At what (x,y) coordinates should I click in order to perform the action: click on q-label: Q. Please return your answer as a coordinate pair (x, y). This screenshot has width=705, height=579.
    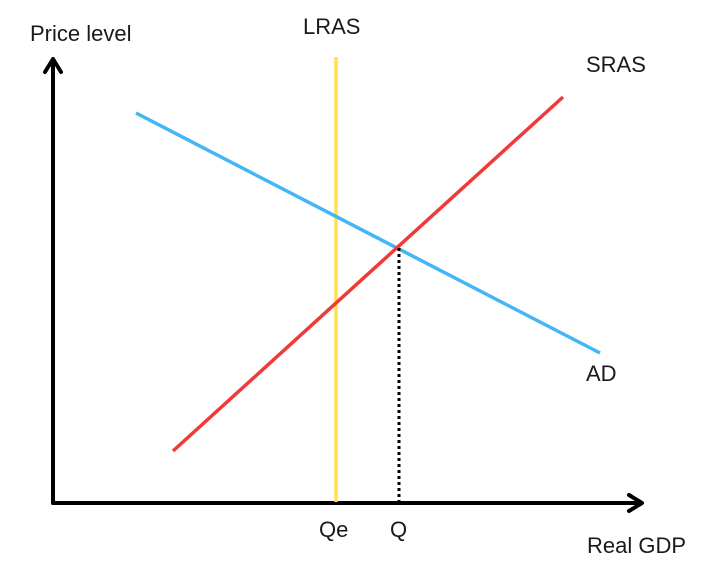
    Looking at the image, I should click on (398, 529).